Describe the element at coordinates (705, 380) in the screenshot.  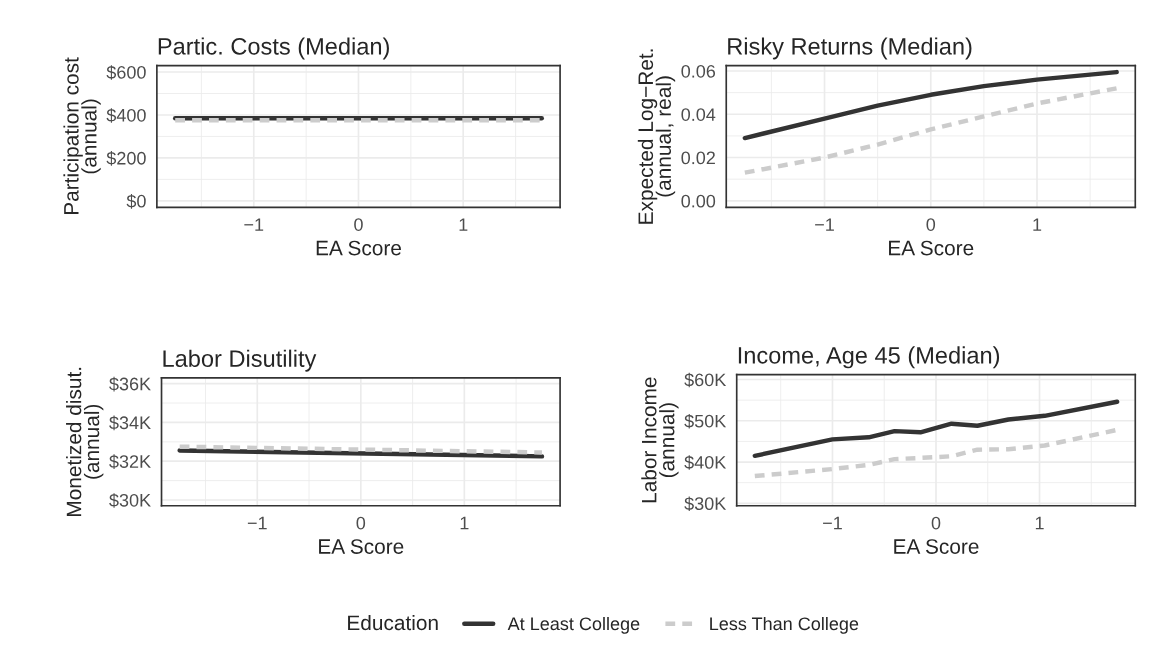
I see `y-tick-label: $60K` at that location.